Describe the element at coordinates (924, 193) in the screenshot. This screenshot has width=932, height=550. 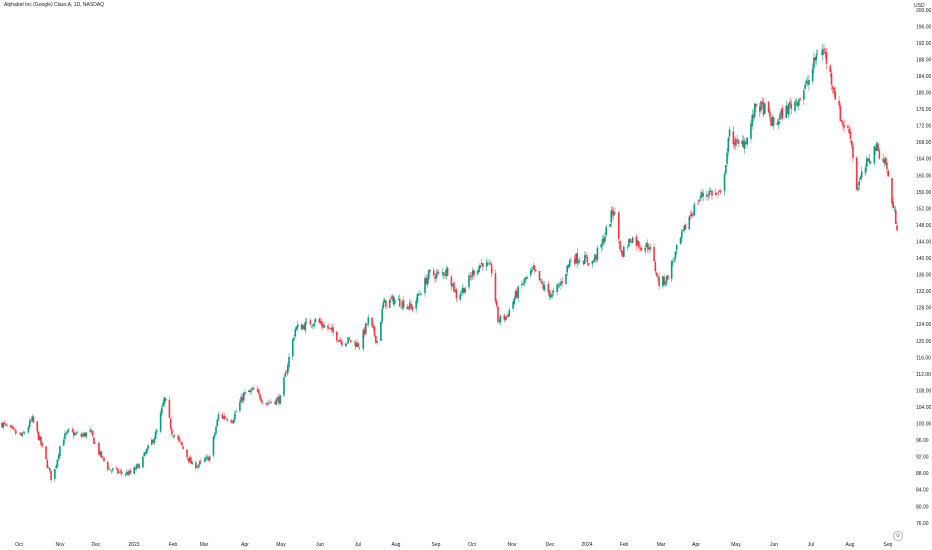
I see `y-tick-label: 156.00` at that location.